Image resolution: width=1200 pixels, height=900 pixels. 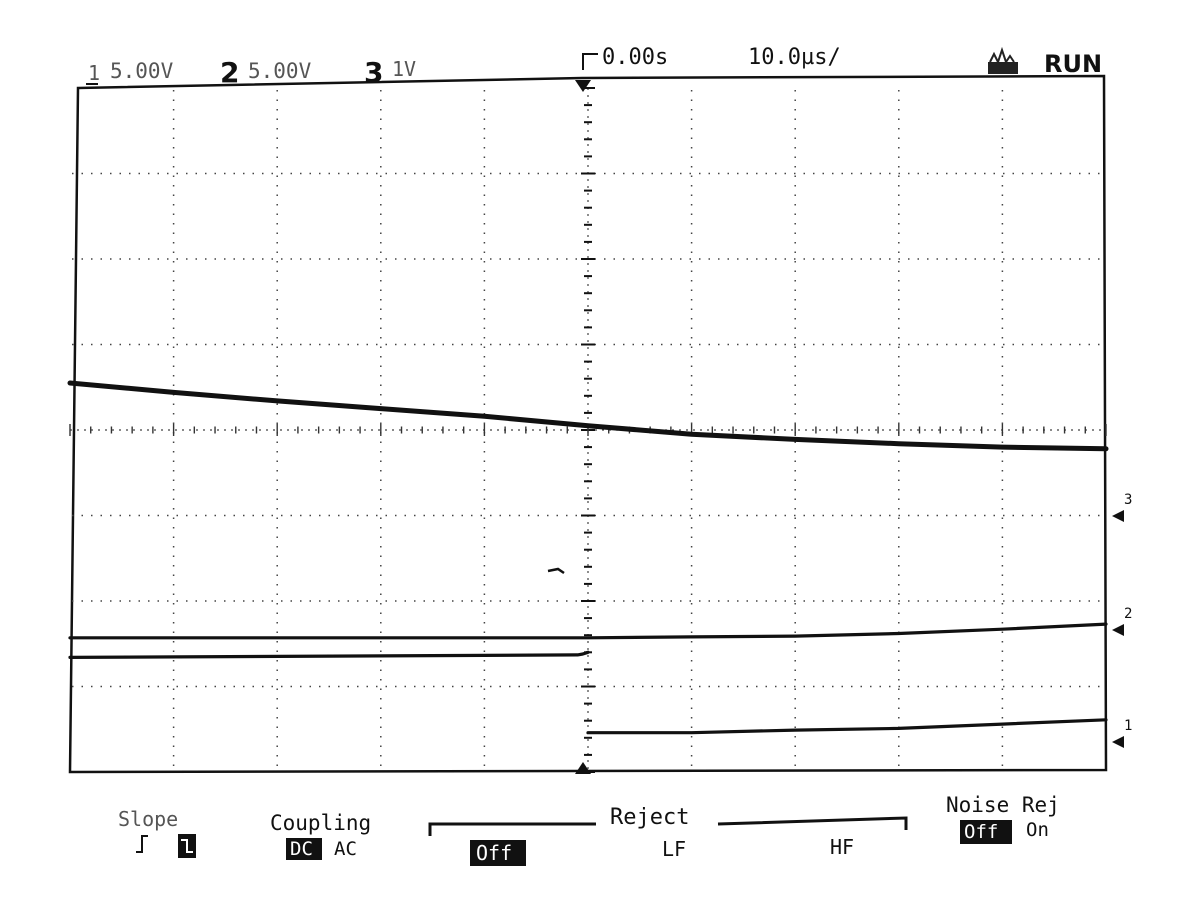 What do you see at coordinates (320, 823) in the screenshot?
I see `coupling-label: Coupling` at bounding box center [320, 823].